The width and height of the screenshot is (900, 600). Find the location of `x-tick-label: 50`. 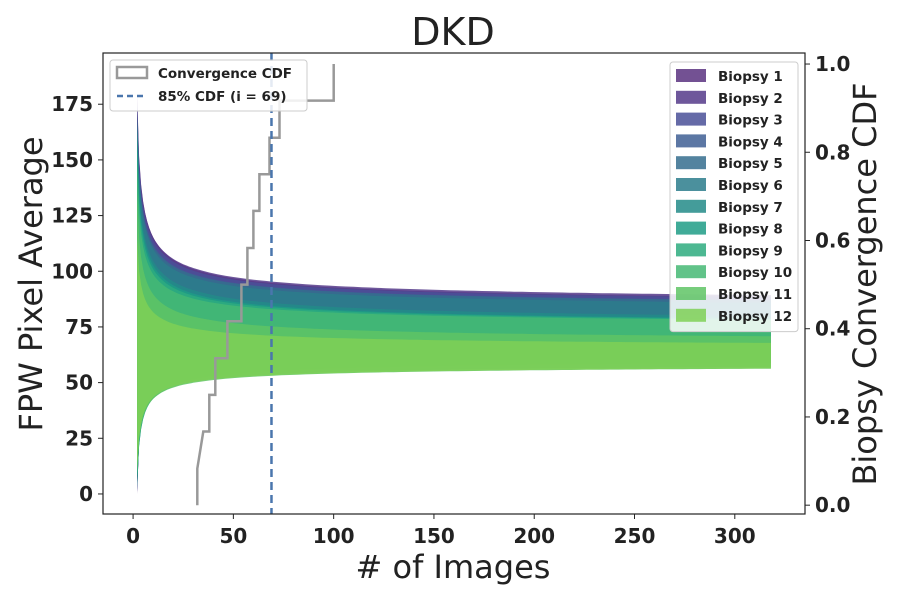

x-tick-label: 50 is located at coordinates (233, 536).